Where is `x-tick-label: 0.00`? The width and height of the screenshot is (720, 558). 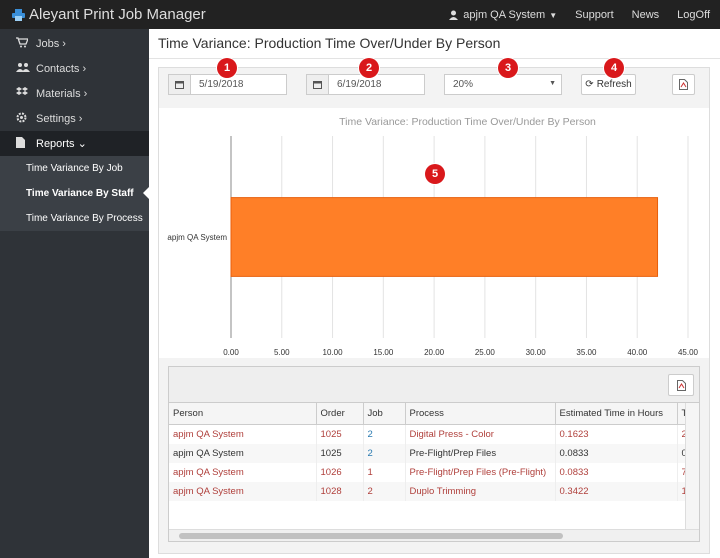
x-tick-label: 0.00 is located at coordinates (231, 352).